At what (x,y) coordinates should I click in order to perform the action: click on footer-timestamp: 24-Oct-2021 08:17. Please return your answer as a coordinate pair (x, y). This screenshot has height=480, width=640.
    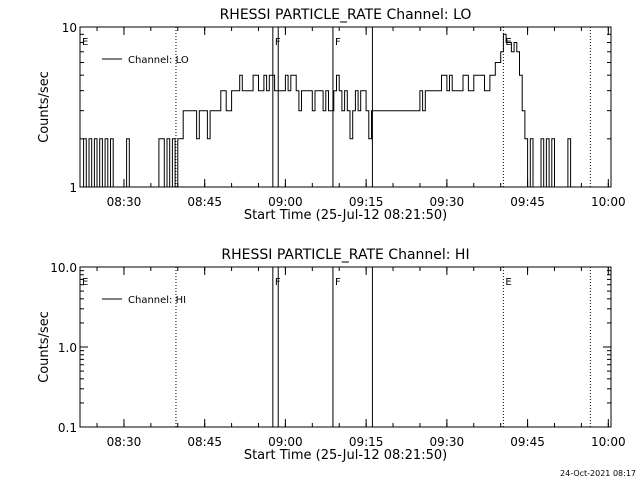
    Looking at the image, I should click on (598, 473).